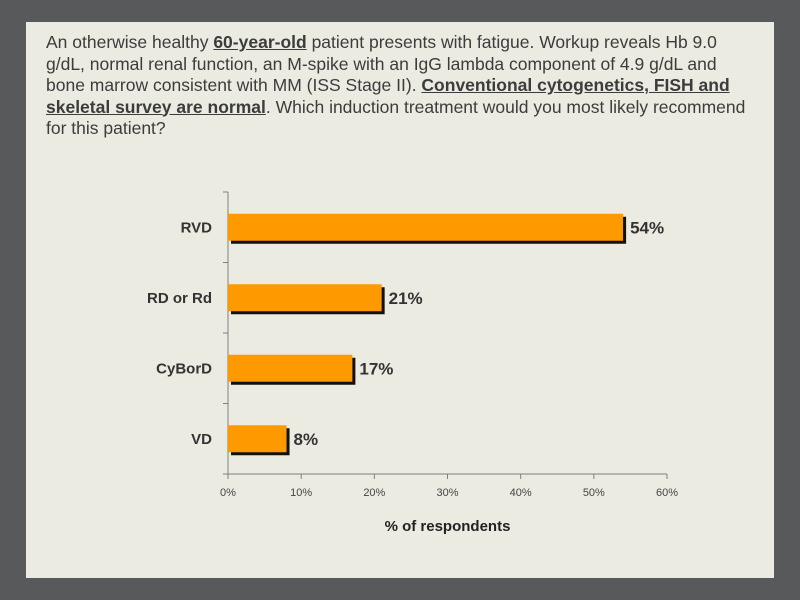  What do you see at coordinates (447, 493) in the screenshot?
I see `x-tick-label: 30%` at bounding box center [447, 493].